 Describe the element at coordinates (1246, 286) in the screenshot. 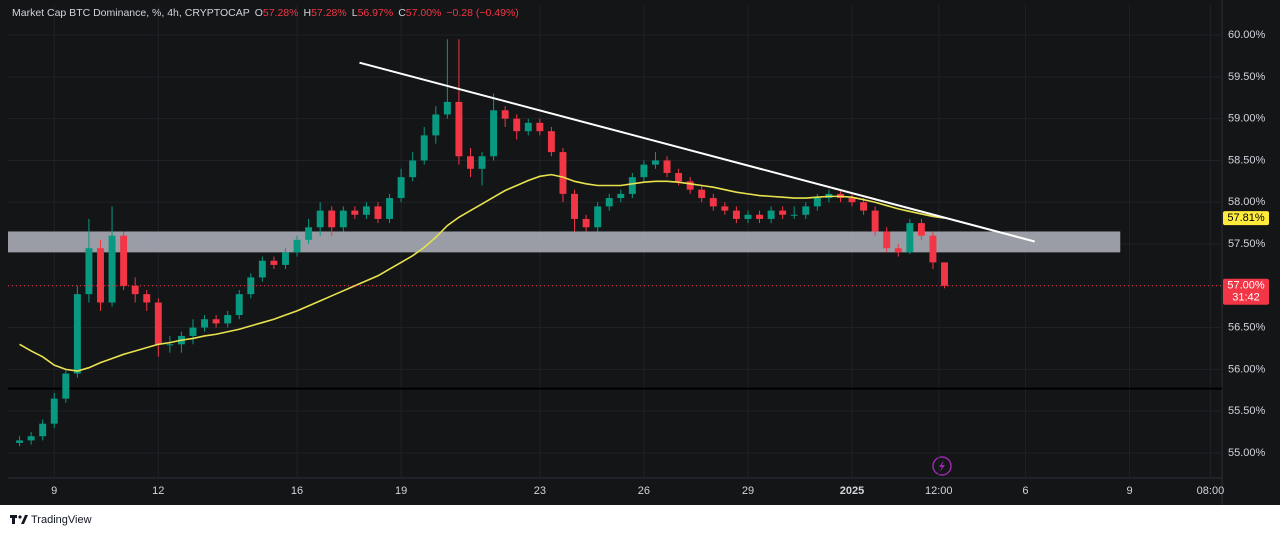

I see `price-label: 57.00%` at that location.